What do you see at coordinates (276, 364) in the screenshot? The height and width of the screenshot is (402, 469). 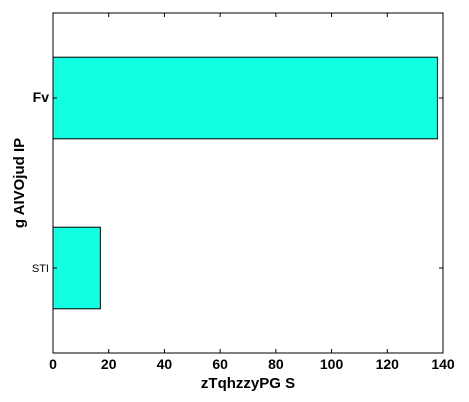 I see `x-tick-label: 80` at bounding box center [276, 364].